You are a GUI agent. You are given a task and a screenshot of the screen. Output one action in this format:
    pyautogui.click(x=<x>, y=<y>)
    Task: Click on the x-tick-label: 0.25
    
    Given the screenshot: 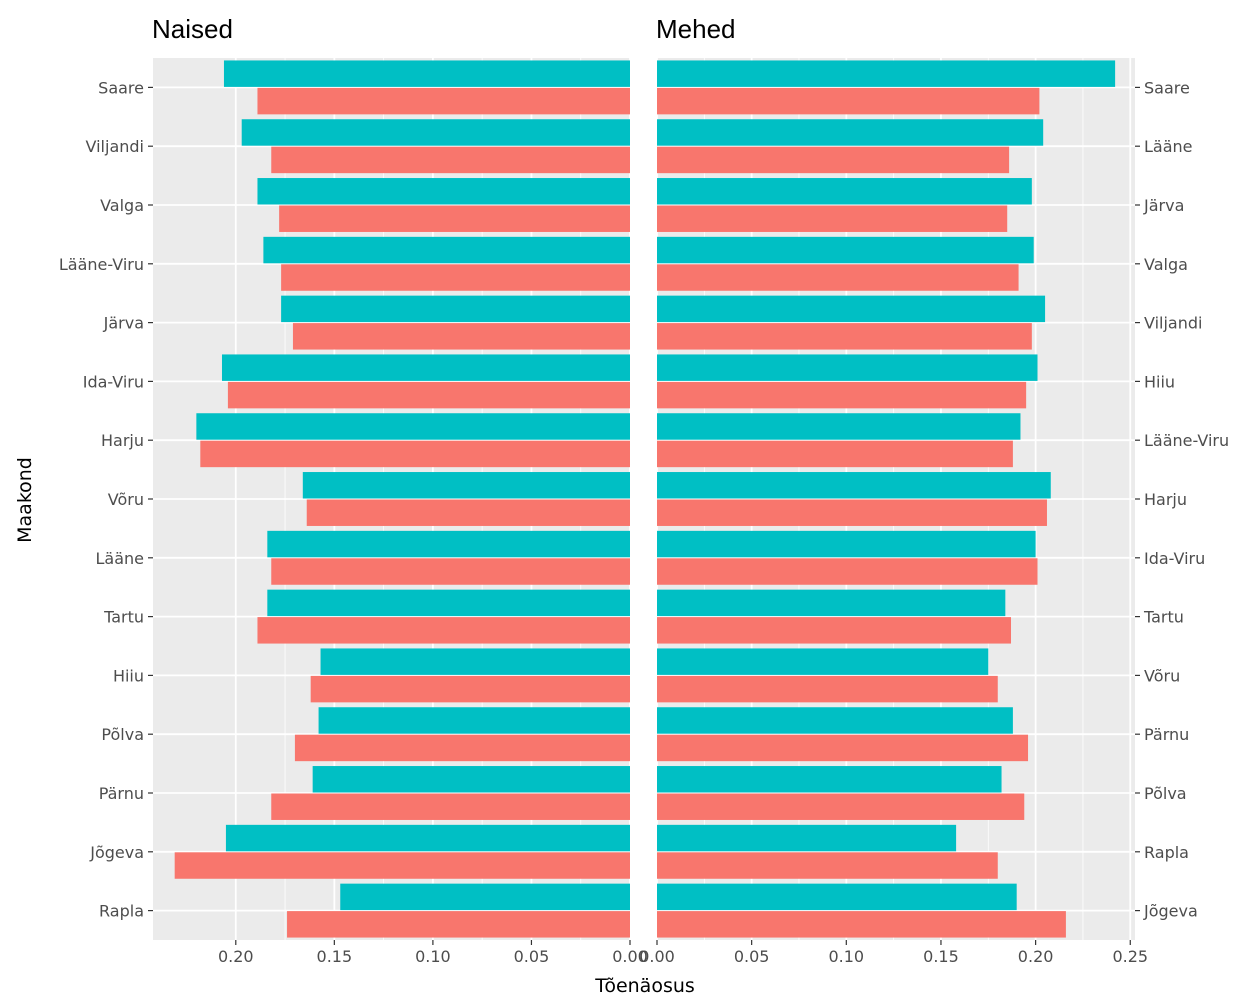 What is the action you would take?
    pyautogui.click(x=1130, y=956)
    